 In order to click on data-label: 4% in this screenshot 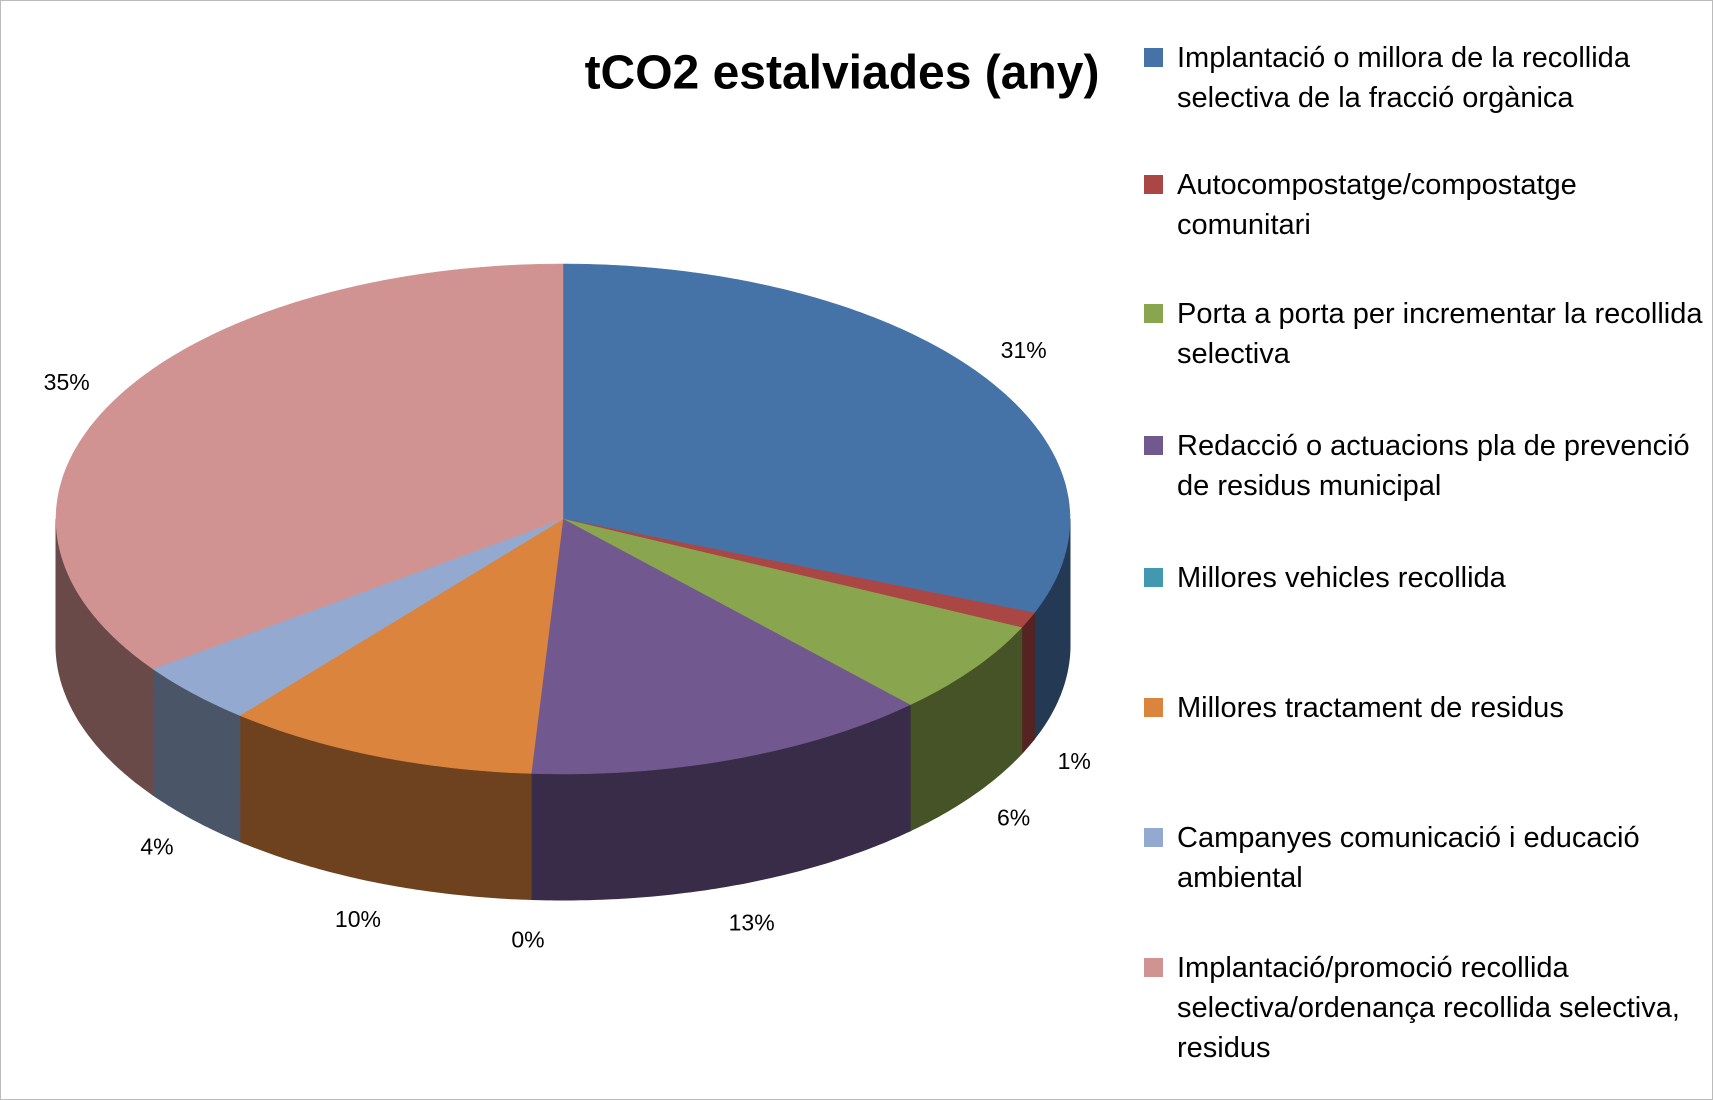, I will do `click(156, 846)`.